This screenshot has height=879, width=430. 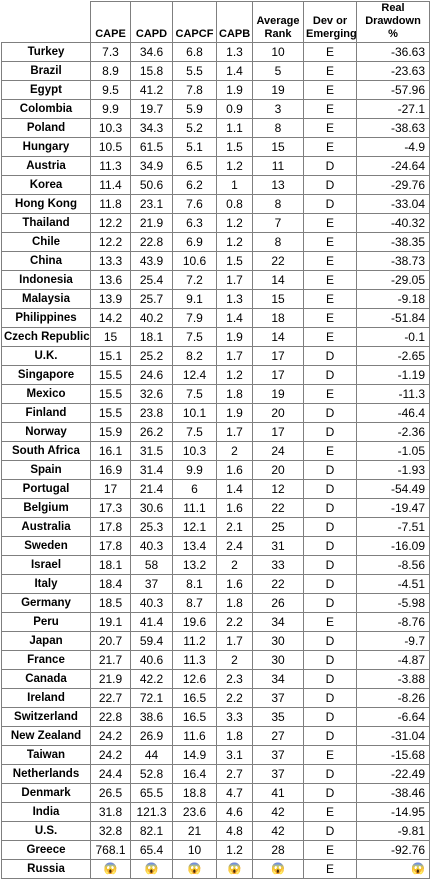 I want to click on cell-country: Germany, so click(x=46, y=603).